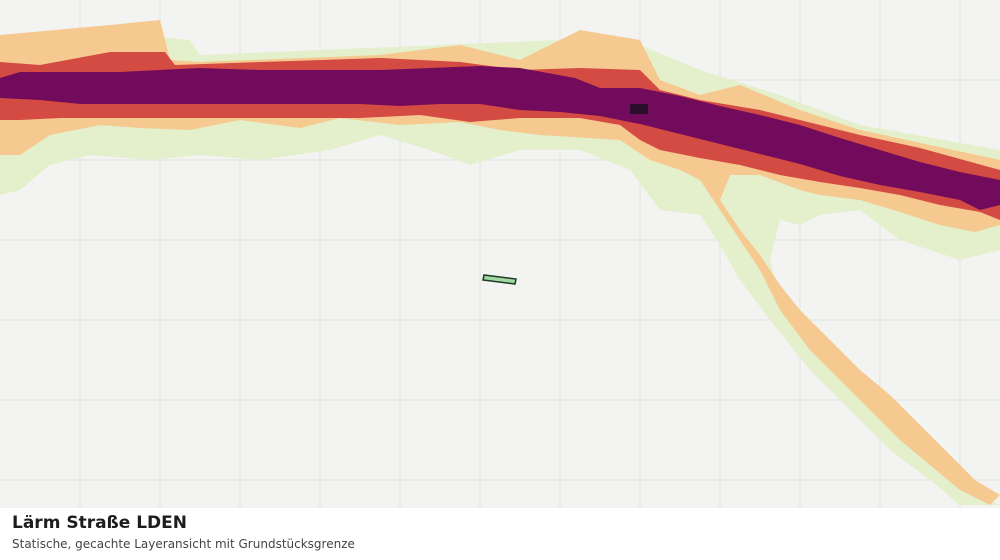 The height and width of the screenshot is (560, 1000). What do you see at coordinates (100, 523) in the screenshot?
I see `map-title: Lärm Straße LDEN` at bounding box center [100, 523].